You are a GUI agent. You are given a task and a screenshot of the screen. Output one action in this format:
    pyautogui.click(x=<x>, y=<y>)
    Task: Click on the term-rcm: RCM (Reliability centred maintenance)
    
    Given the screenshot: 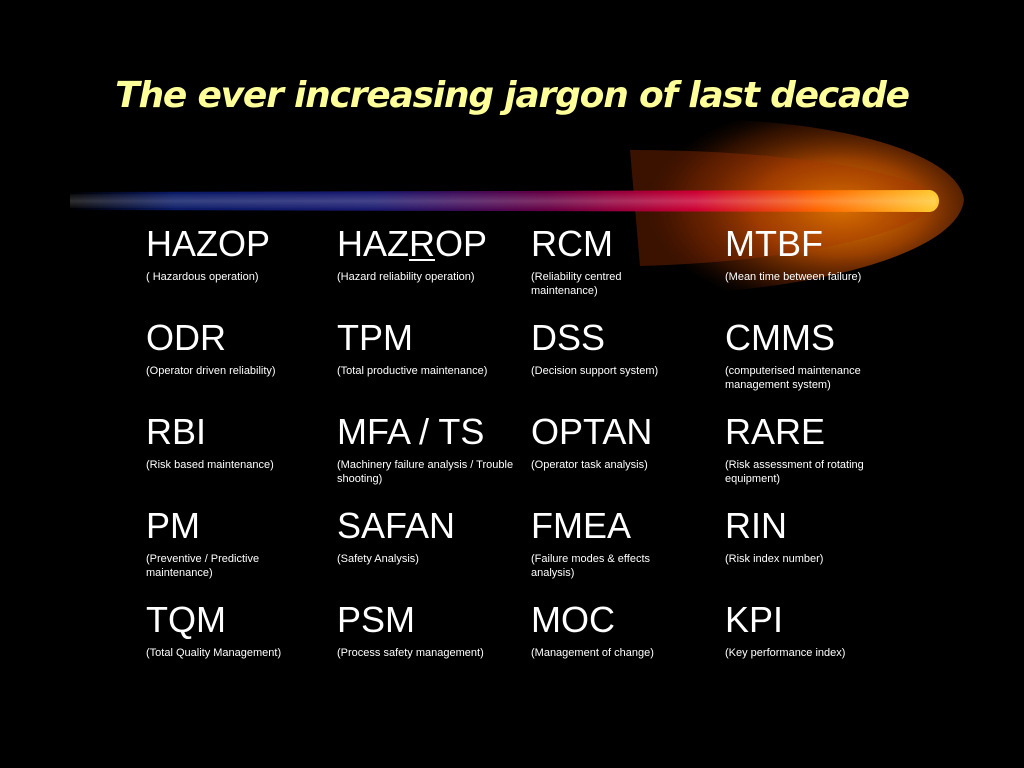 What is the action you would take?
    pyautogui.click(x=606, y=261)
    